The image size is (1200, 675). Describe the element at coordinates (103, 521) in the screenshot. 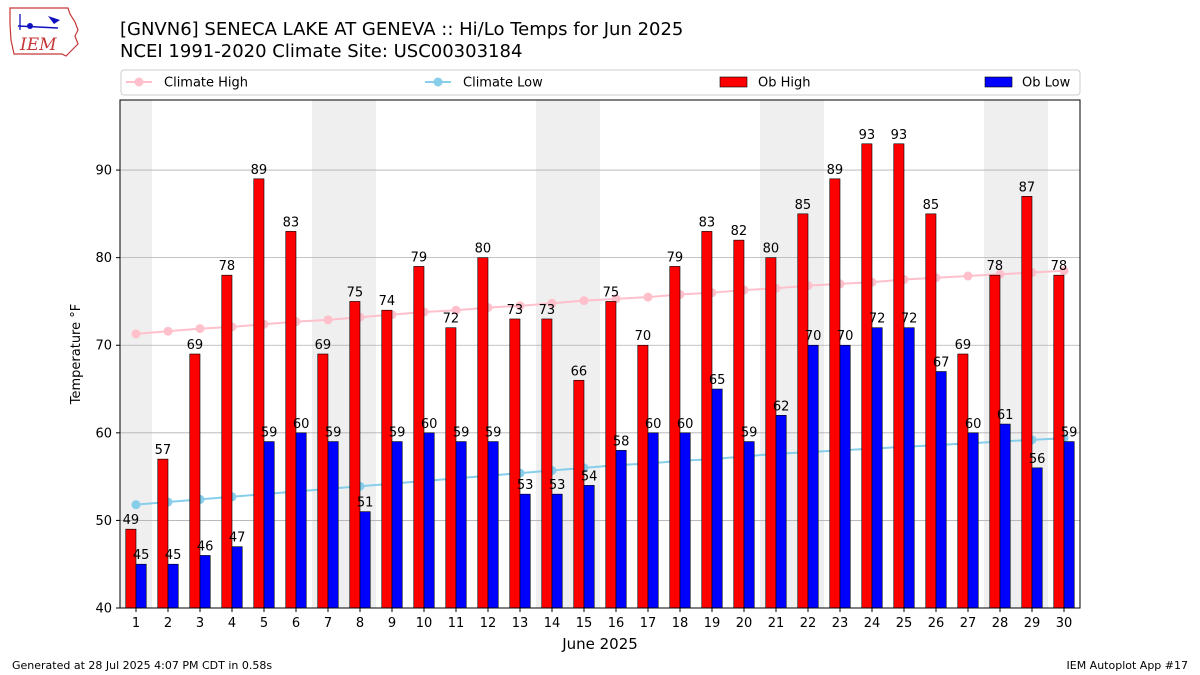

I see `y-tick-label: 50` at that location.